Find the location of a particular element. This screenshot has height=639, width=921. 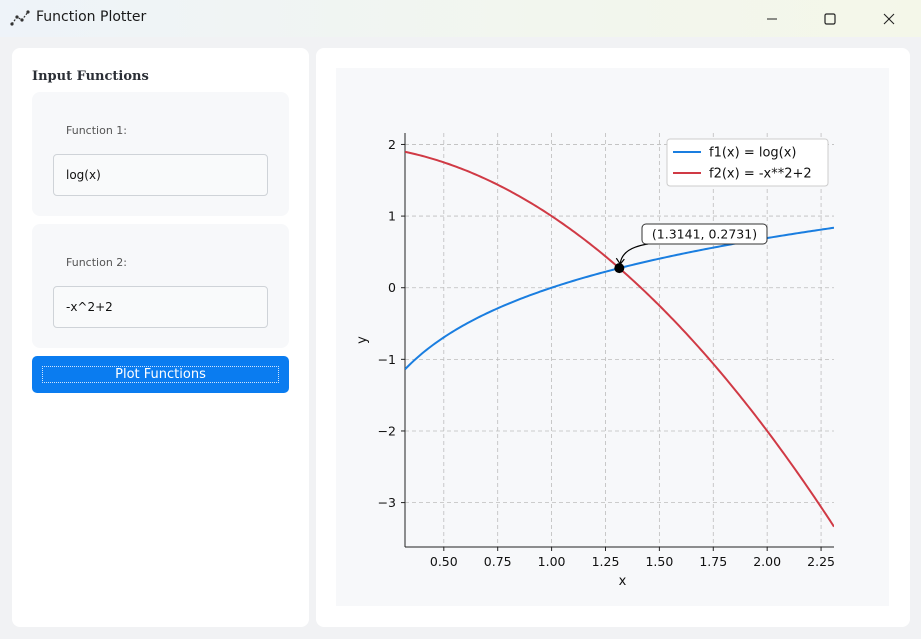

plot-functions-label: Plot Functions is located at coordinates (160, 374).